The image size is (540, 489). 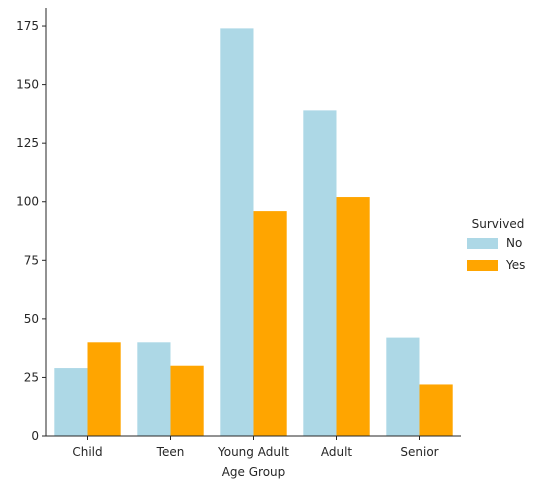 What do you see at coordinates (353, 316) in the screenshot?
I see `bar-adult-yes` at bounding box center [353, 316].